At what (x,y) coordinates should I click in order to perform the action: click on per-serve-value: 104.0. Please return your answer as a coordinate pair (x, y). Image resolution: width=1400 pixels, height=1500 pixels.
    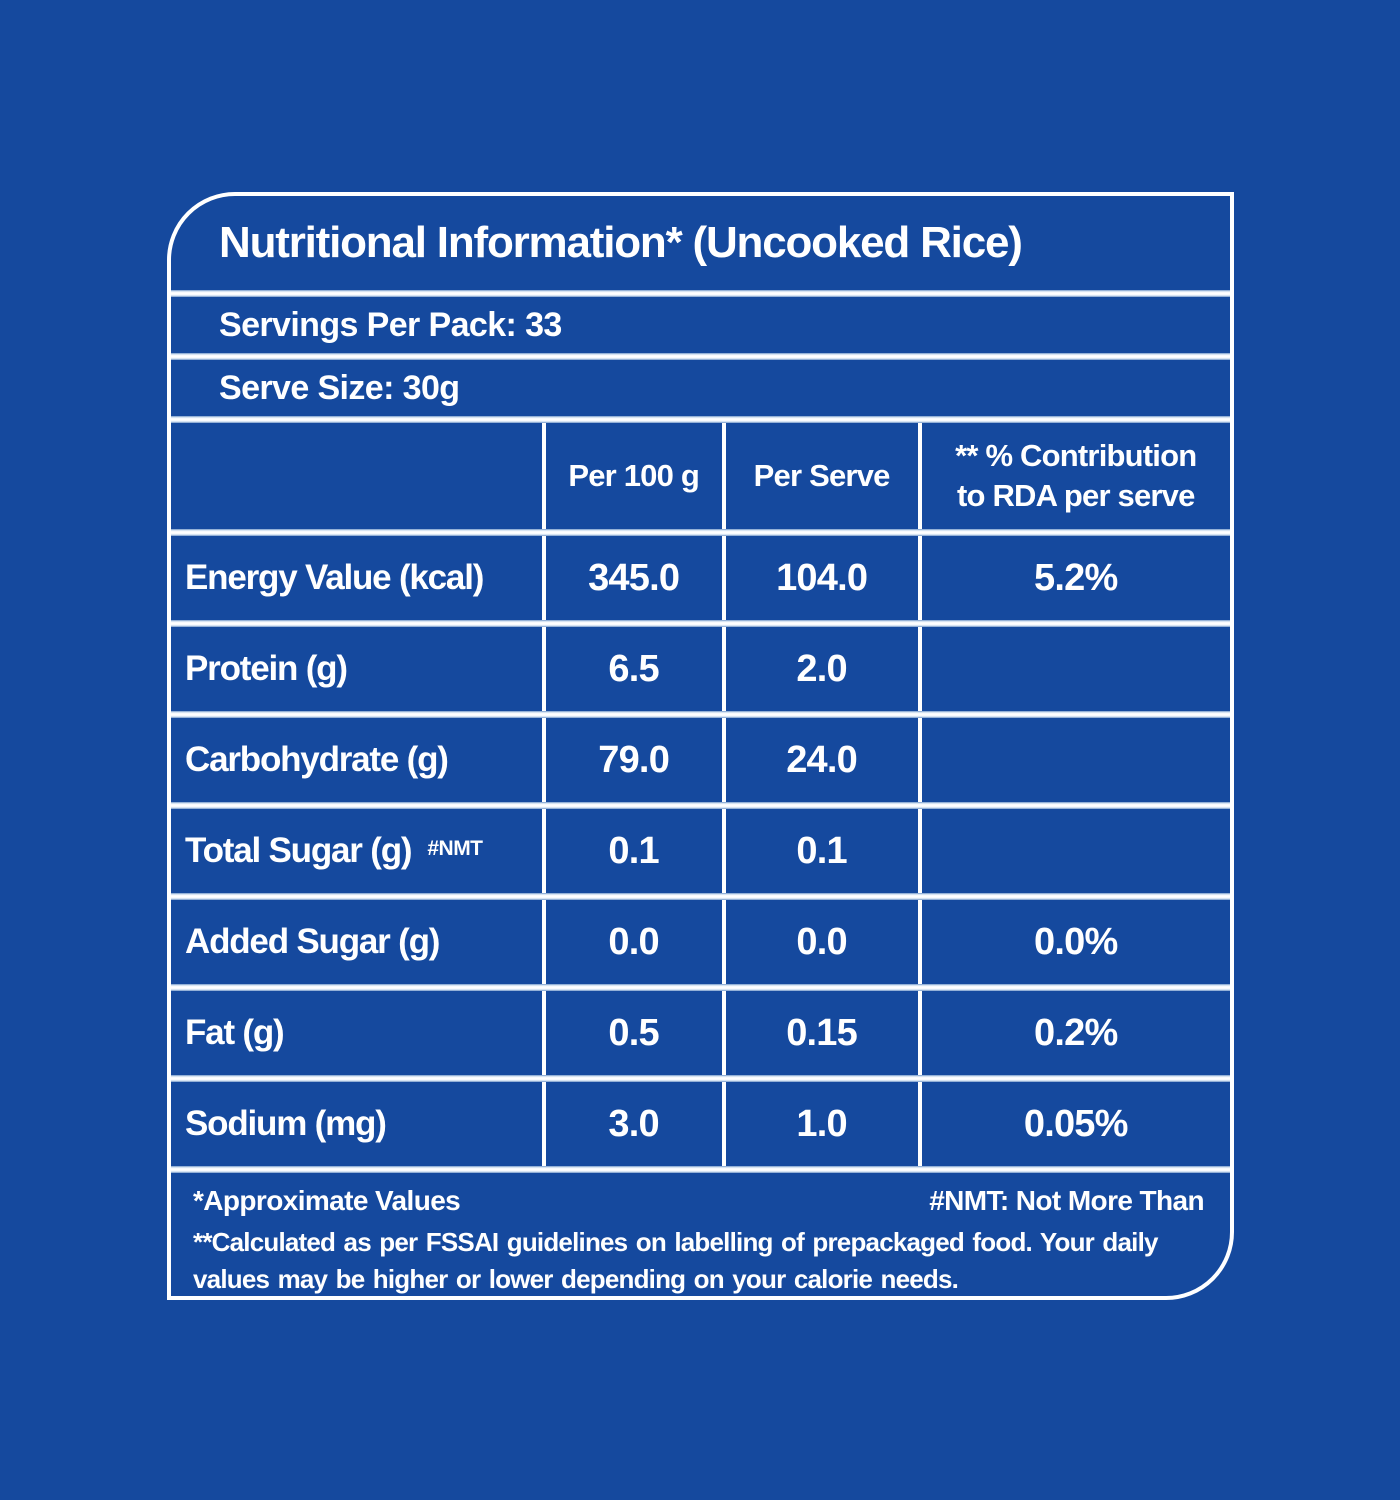
    Looking at the image, I should click on (822, 577).